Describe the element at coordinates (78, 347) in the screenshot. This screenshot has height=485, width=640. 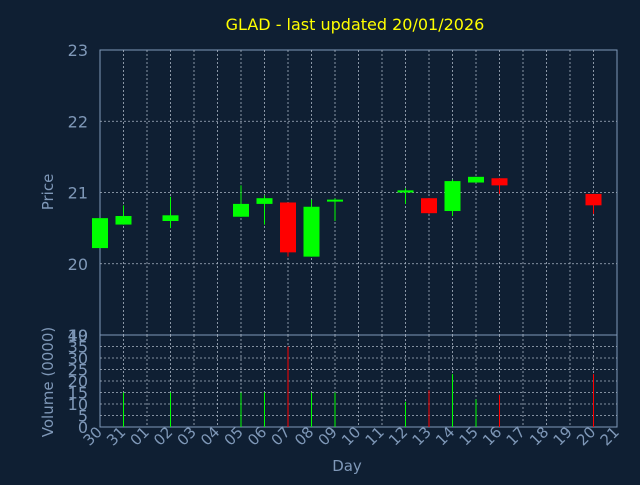
I see `volume-tick-label: 35` at that location.